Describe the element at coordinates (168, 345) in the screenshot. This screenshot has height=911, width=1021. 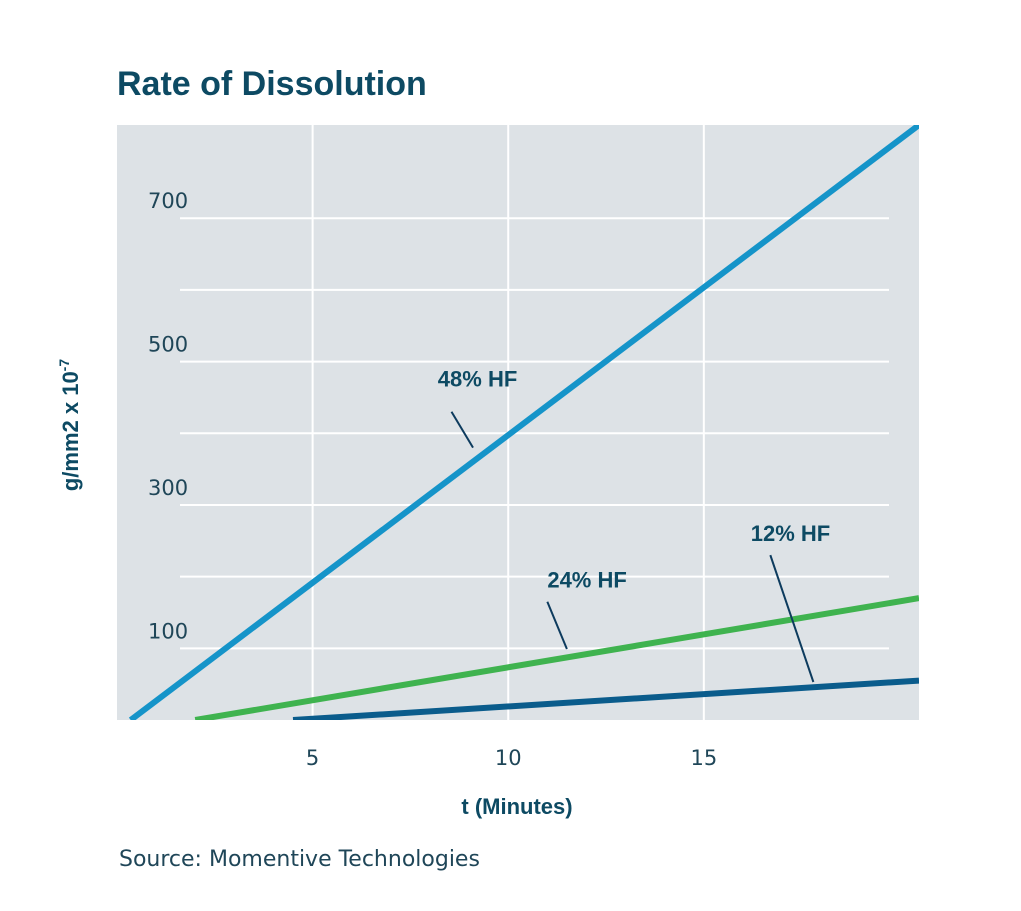
I see `y-tick-label: 500` at that location.